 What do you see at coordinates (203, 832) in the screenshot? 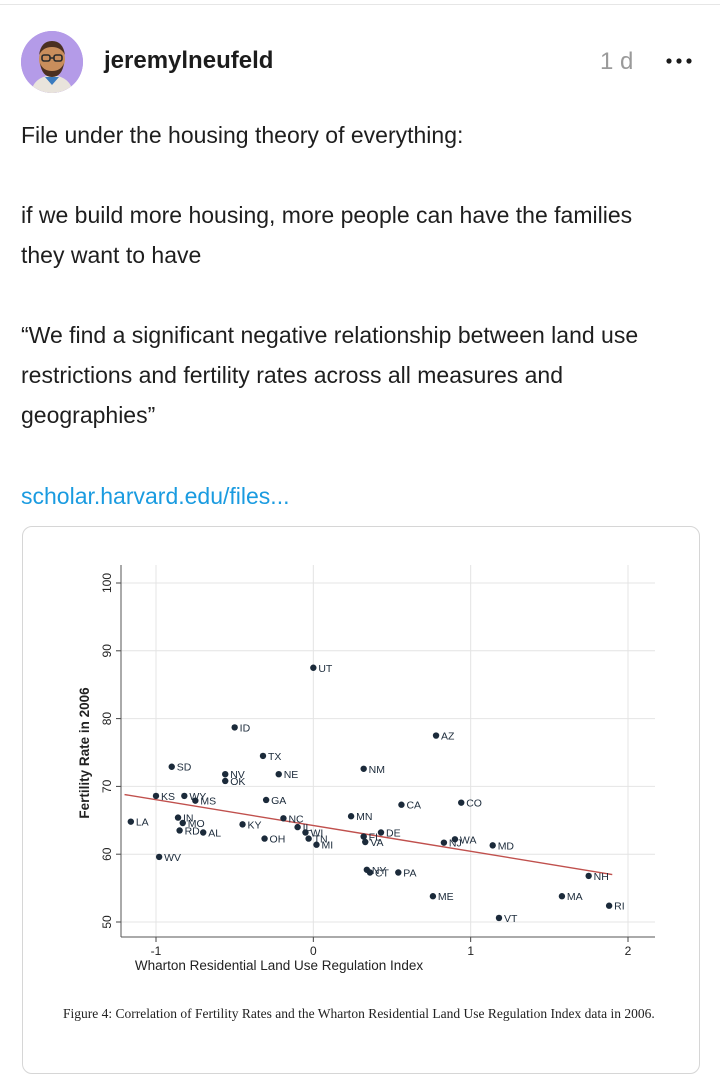
I see `data-point-al` at bounding box center [203, 832].